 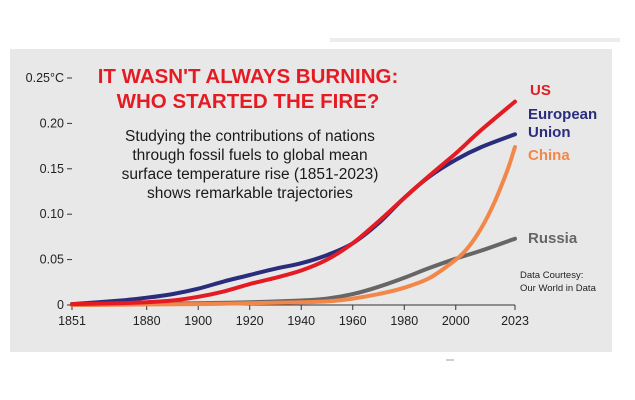 What do you see at coordinates (475, 40) in the screenshot?
I see `top-divider` at bounding box center [475, 40].